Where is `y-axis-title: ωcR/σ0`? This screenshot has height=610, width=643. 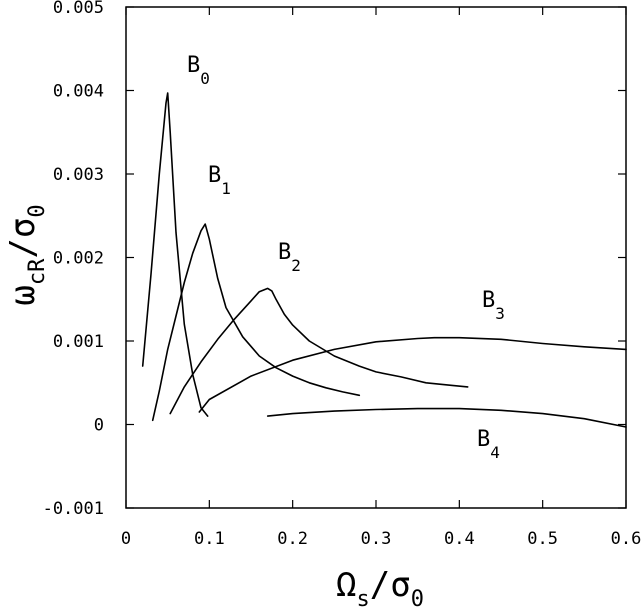 y-axis-title: ωcR/σ0 is located at coordinates (26, 254).